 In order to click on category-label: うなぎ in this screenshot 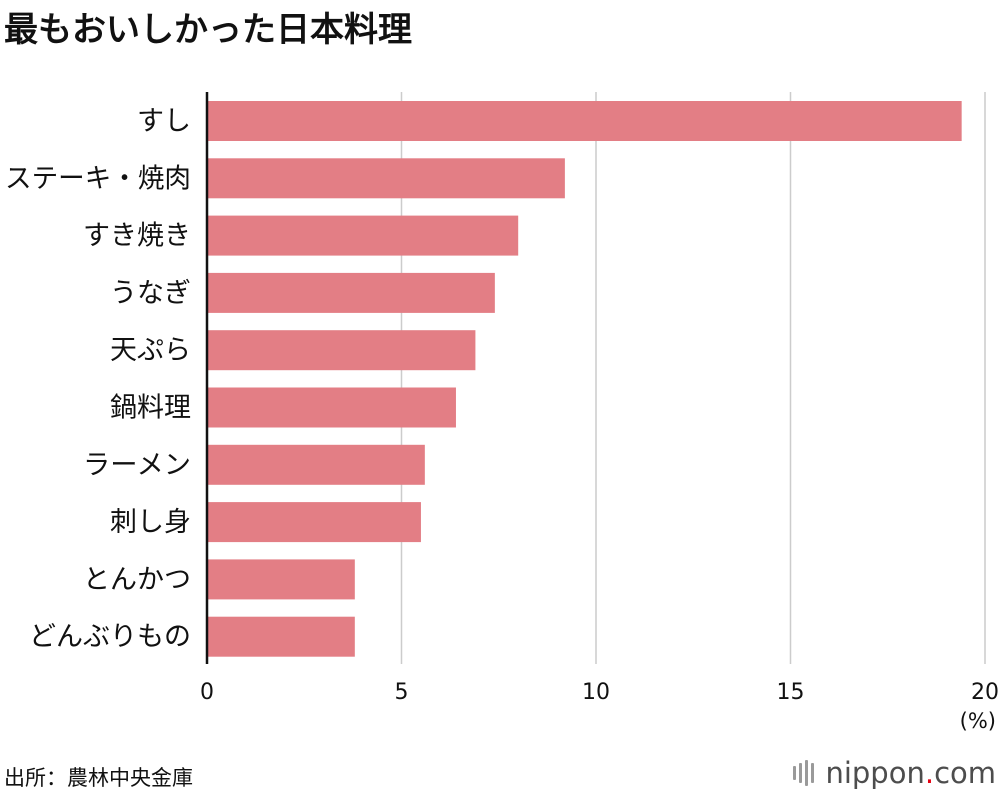, I will do `click(150, 293)`.